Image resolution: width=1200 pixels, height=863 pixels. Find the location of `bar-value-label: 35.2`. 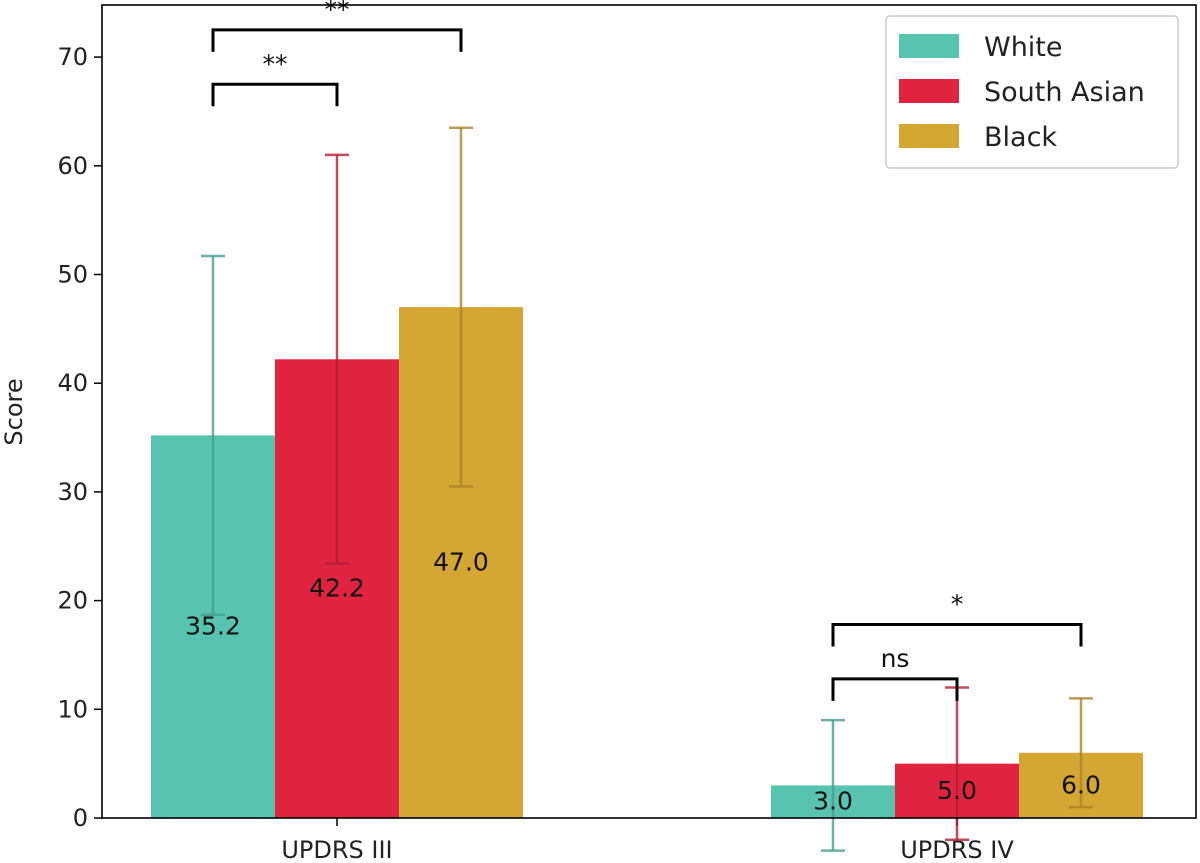

bar-value-label: 35.2 is located at coordinates (213, 626).